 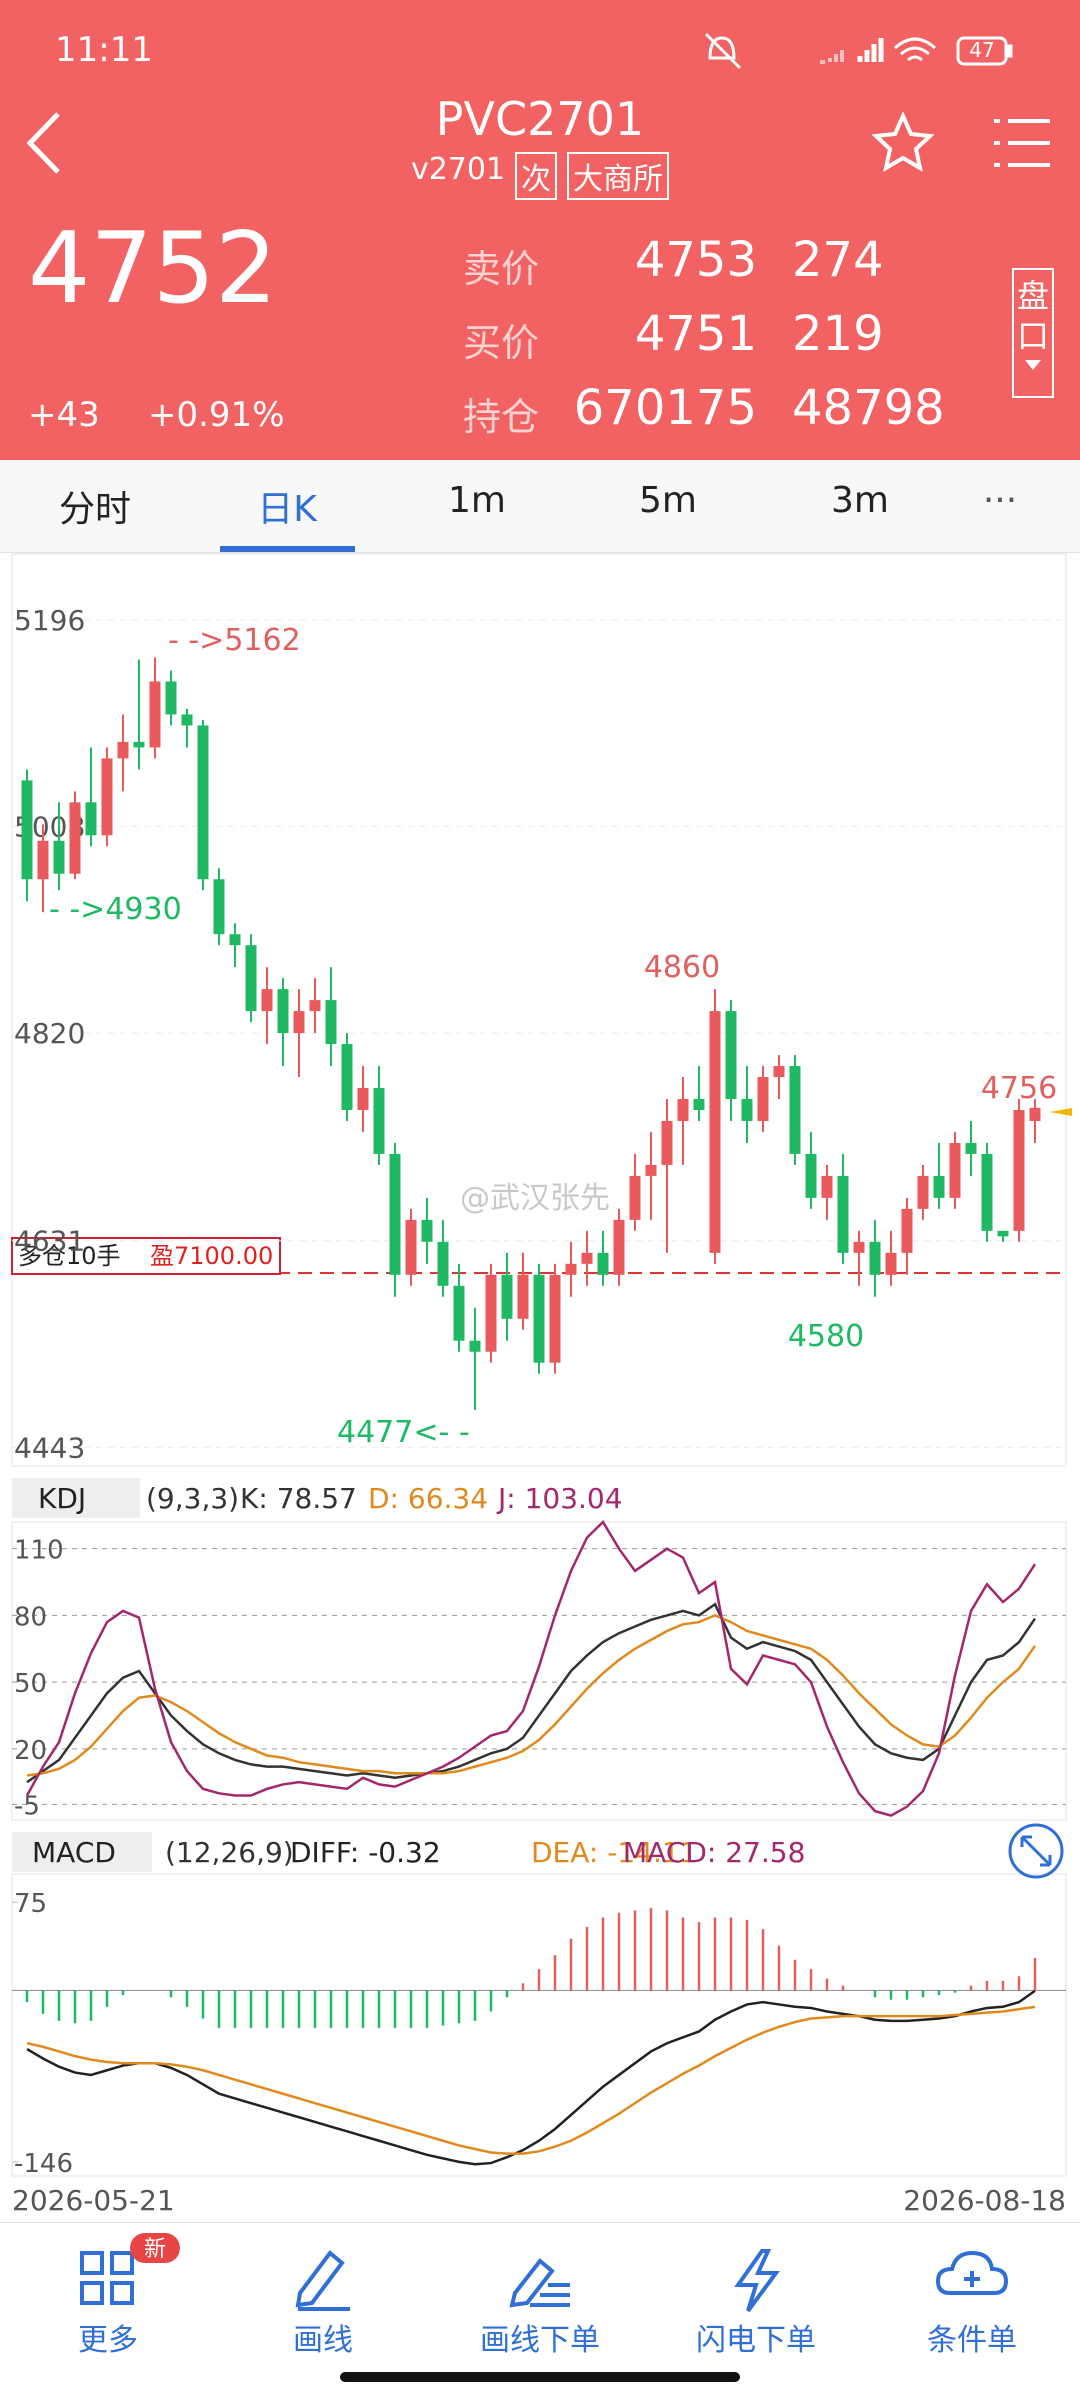 What do you see at coordinates (695, 260) in the screenshot?
I see `quote-price: 4753` at bounding box center [695, 260].